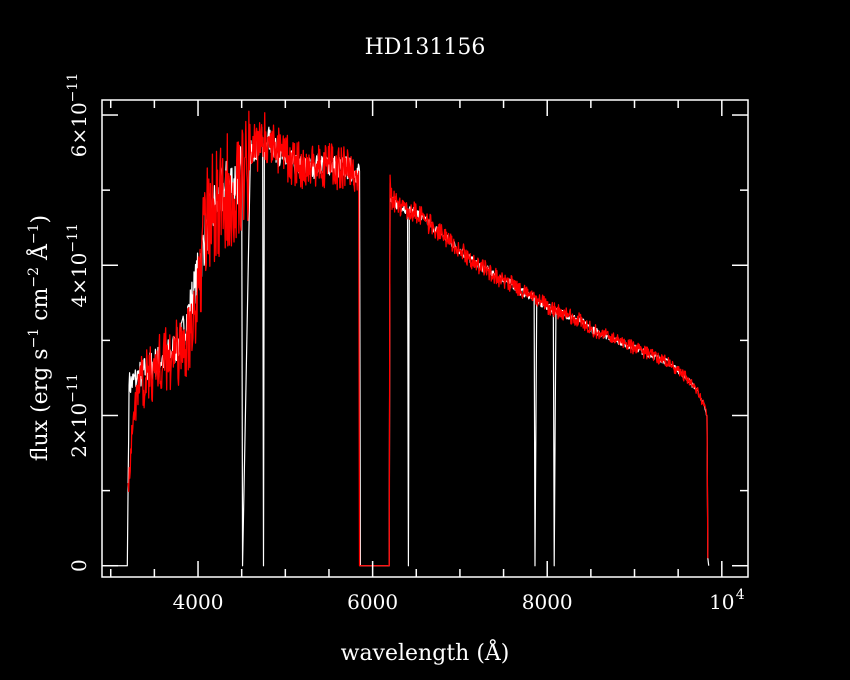 The height and width of the screenshot is (680, 850). Describe the element at coordinates (198, 602) in the screenshot. I see `x-tick-label: 4000` at that location.